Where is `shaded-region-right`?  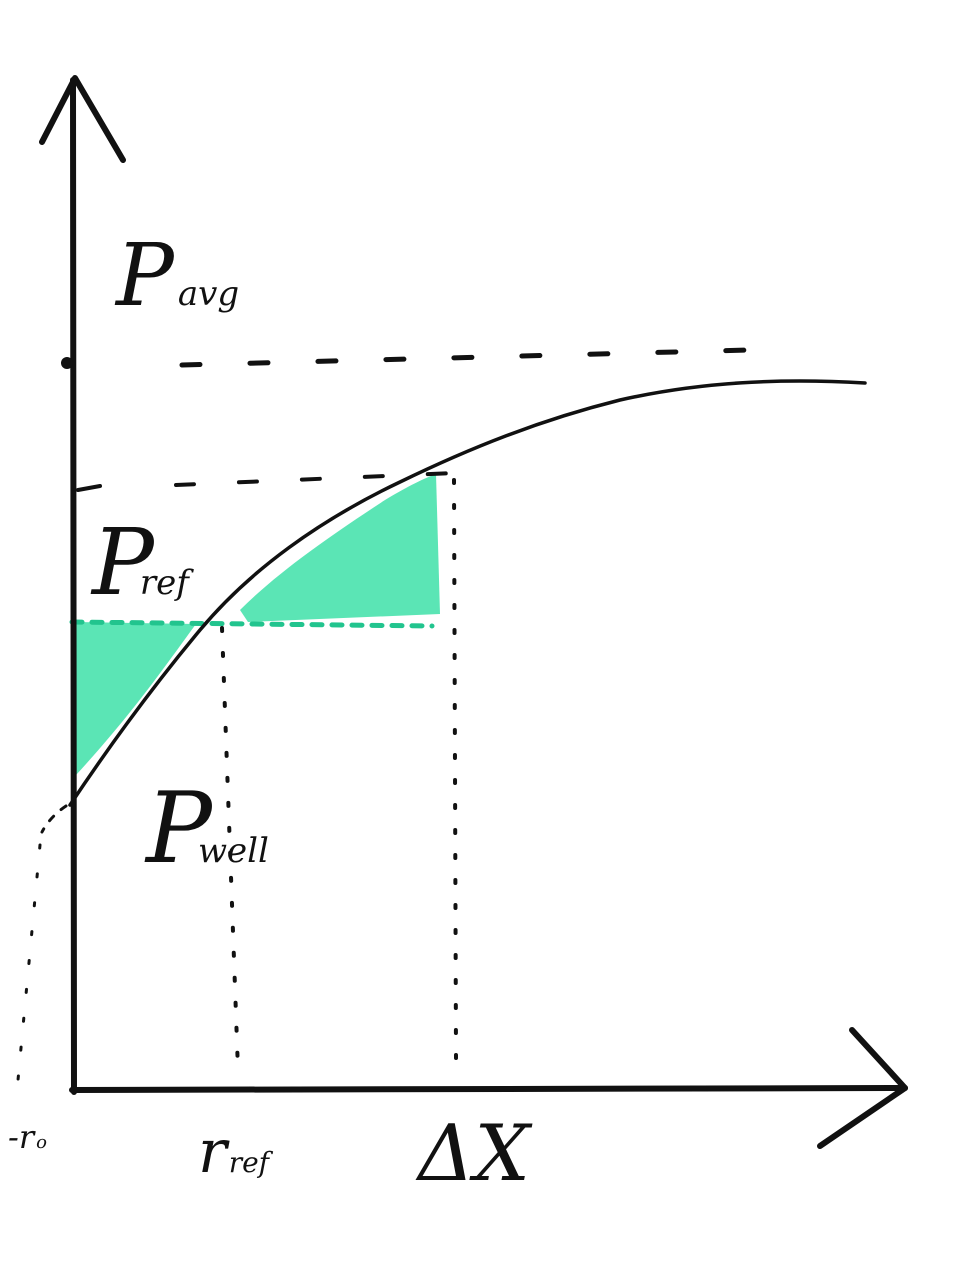 shaded-region-right is located at coordinates (340, 548).